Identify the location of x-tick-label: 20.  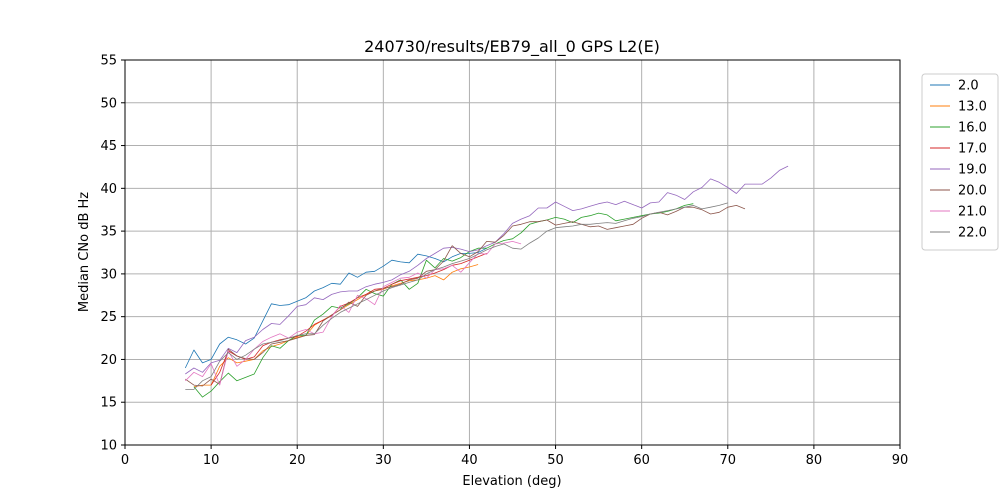
(297, 460).